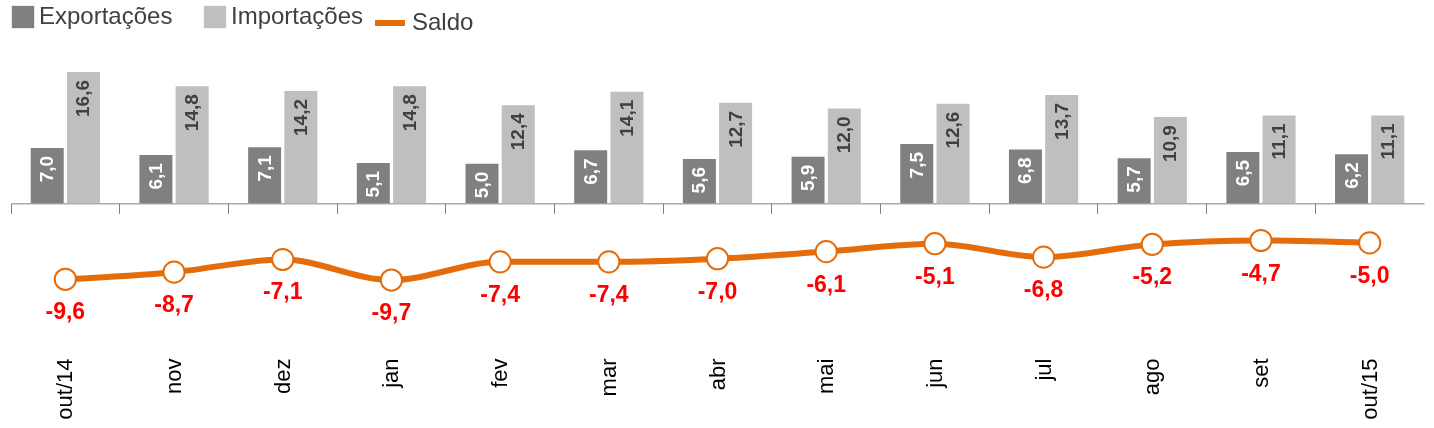  I want to click on data-label: 12,0, so click(844, 135).